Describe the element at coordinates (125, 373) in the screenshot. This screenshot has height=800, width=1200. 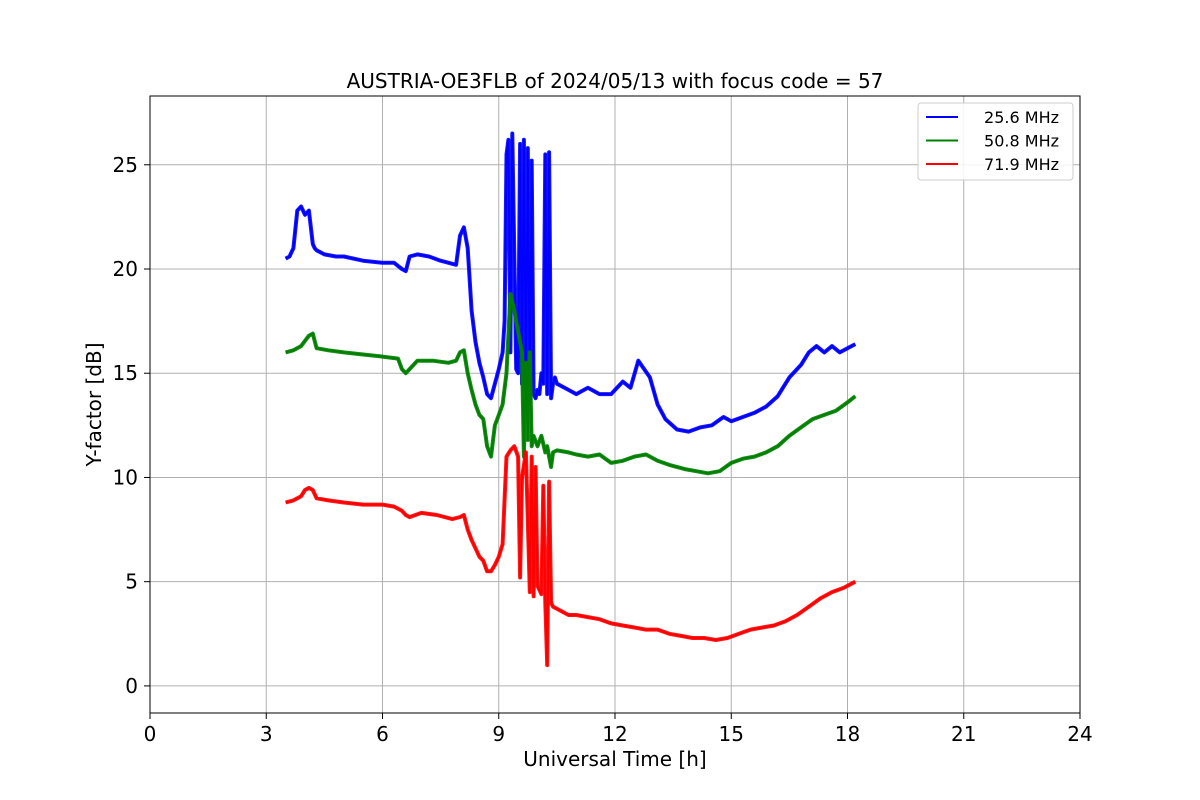
I see `y-tick-label: 15` at that location.